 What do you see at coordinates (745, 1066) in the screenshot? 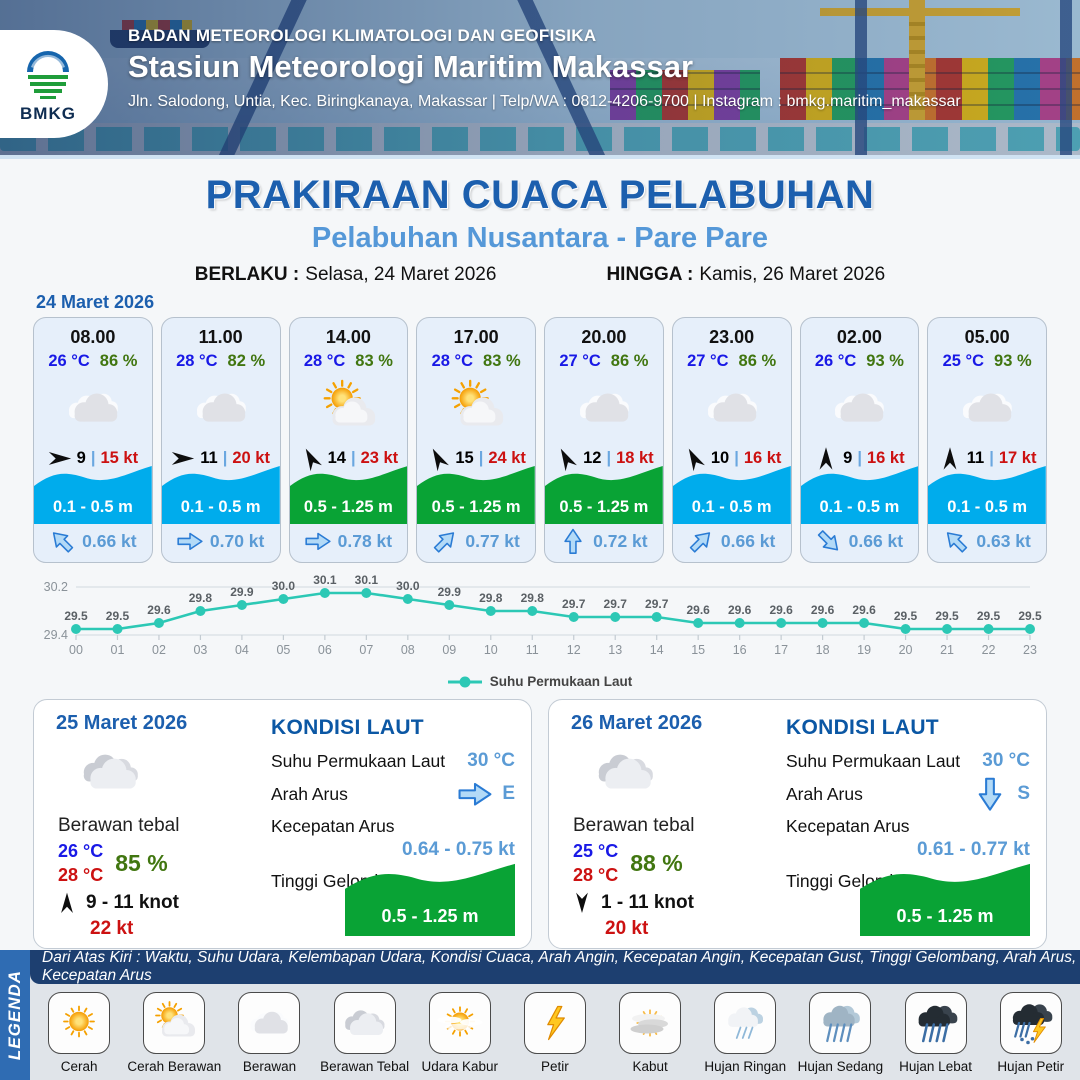
I see `legend-item-label: Hujan Ringan` at bounding box center [745, 1066].